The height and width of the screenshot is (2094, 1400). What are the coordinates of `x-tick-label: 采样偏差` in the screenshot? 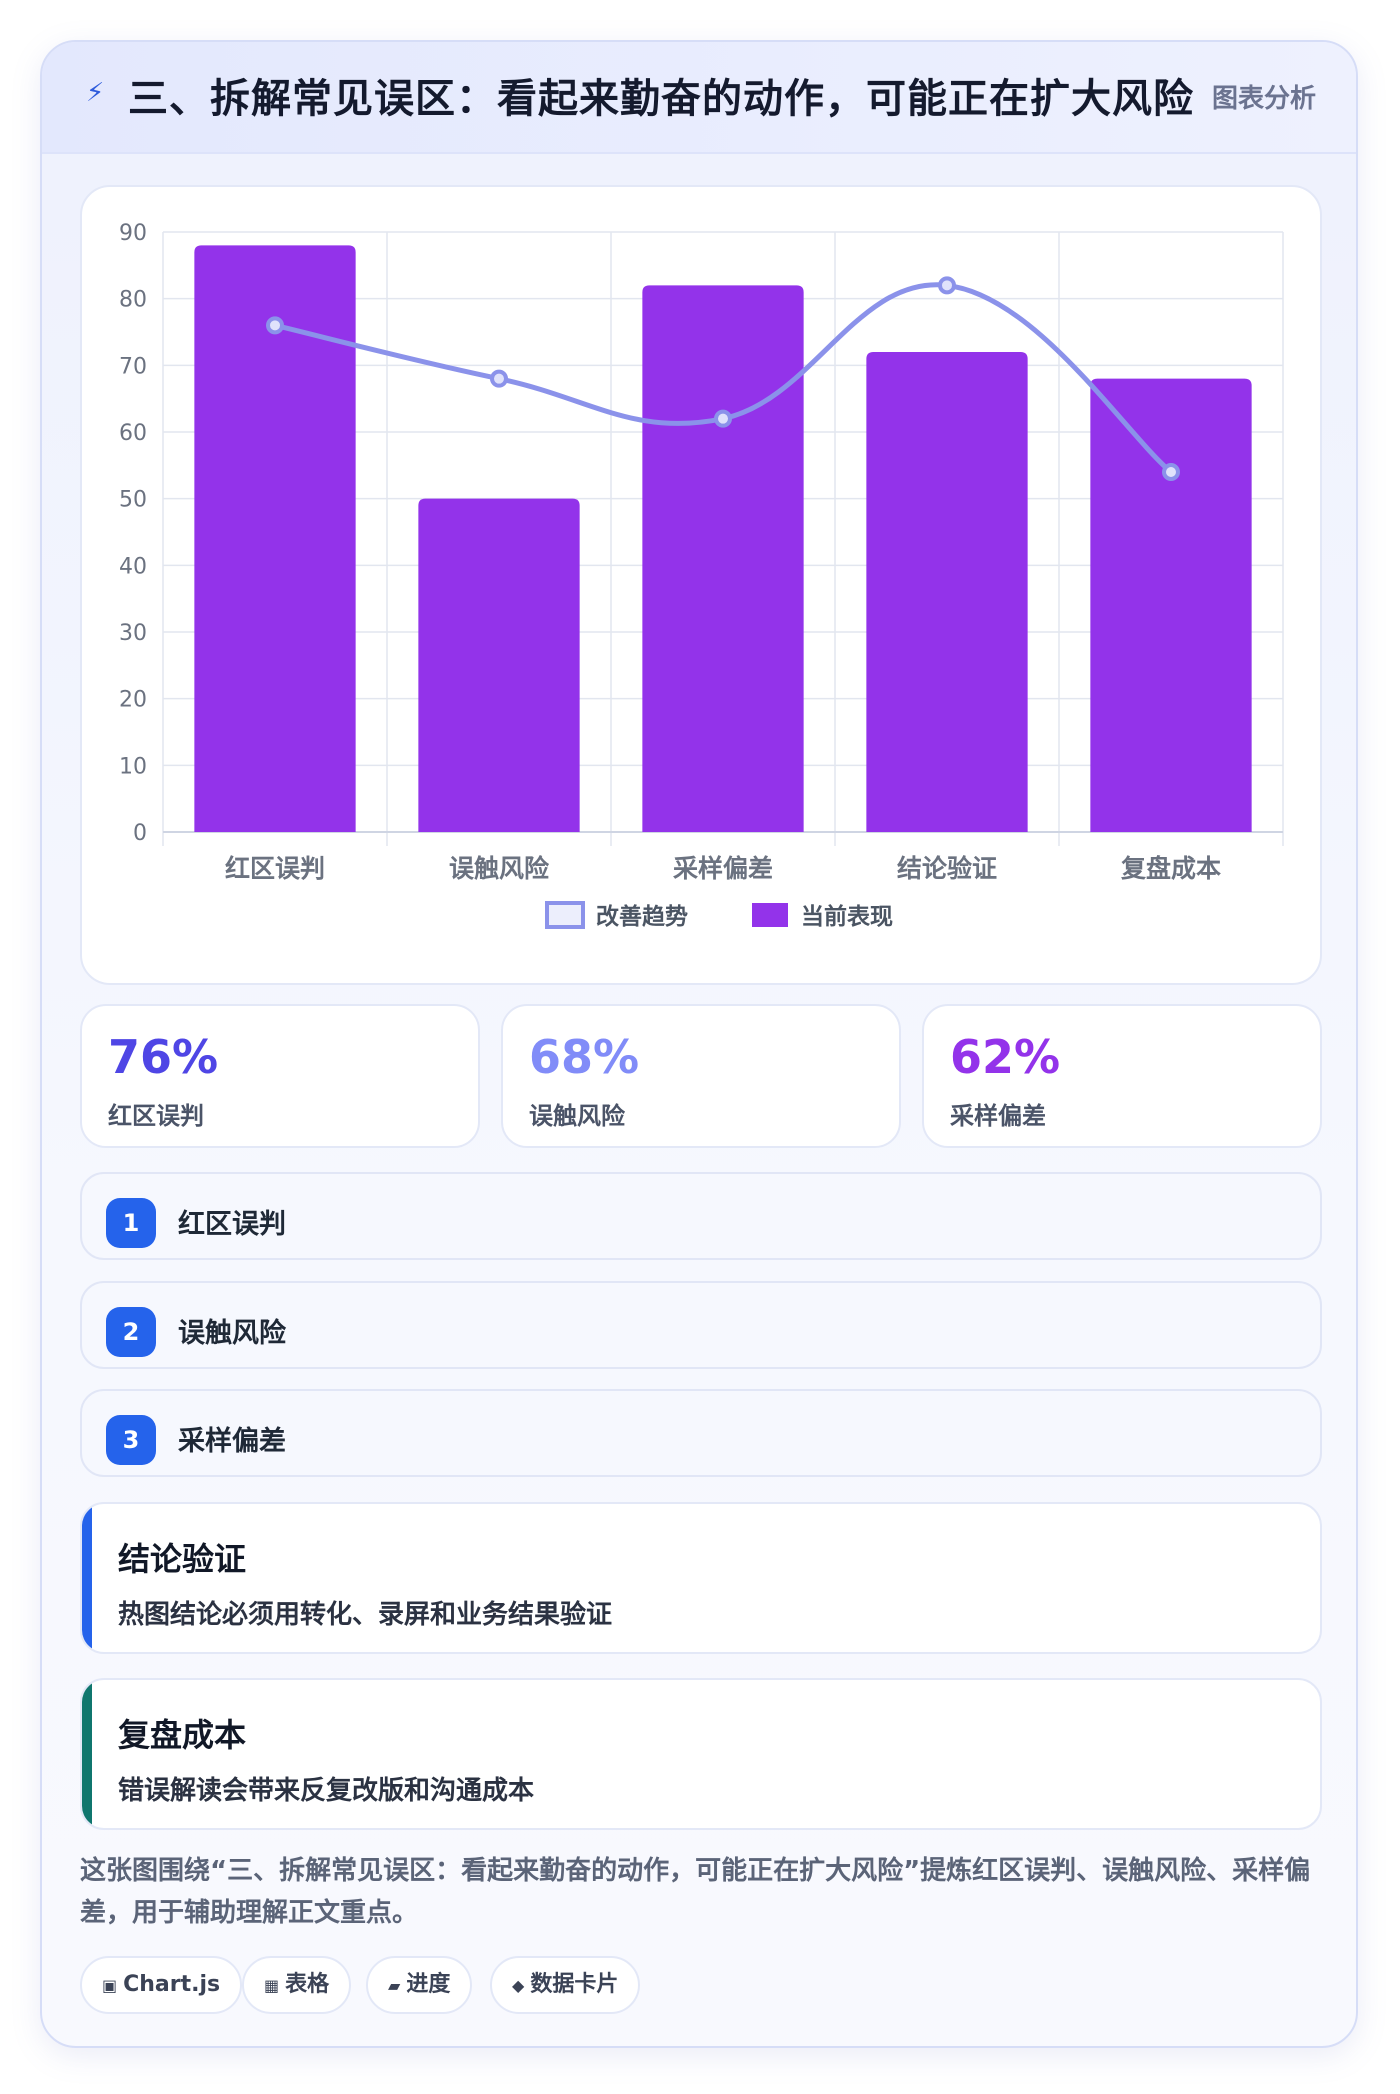 It's located at (723, 868).